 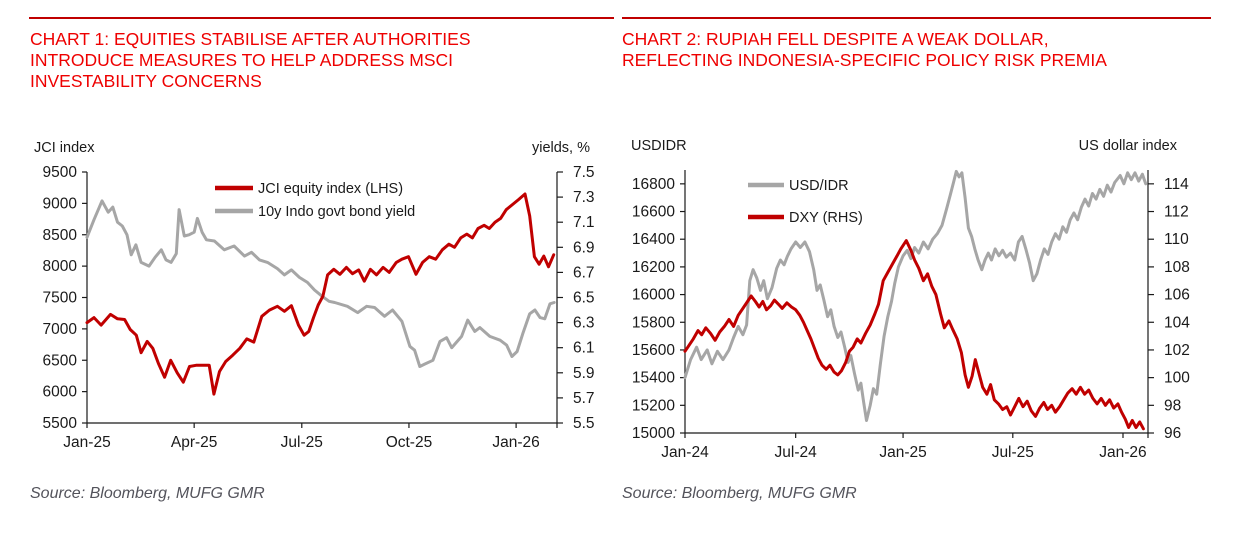 I want to click on chart1-top-rule, so click(x=321, y=18).